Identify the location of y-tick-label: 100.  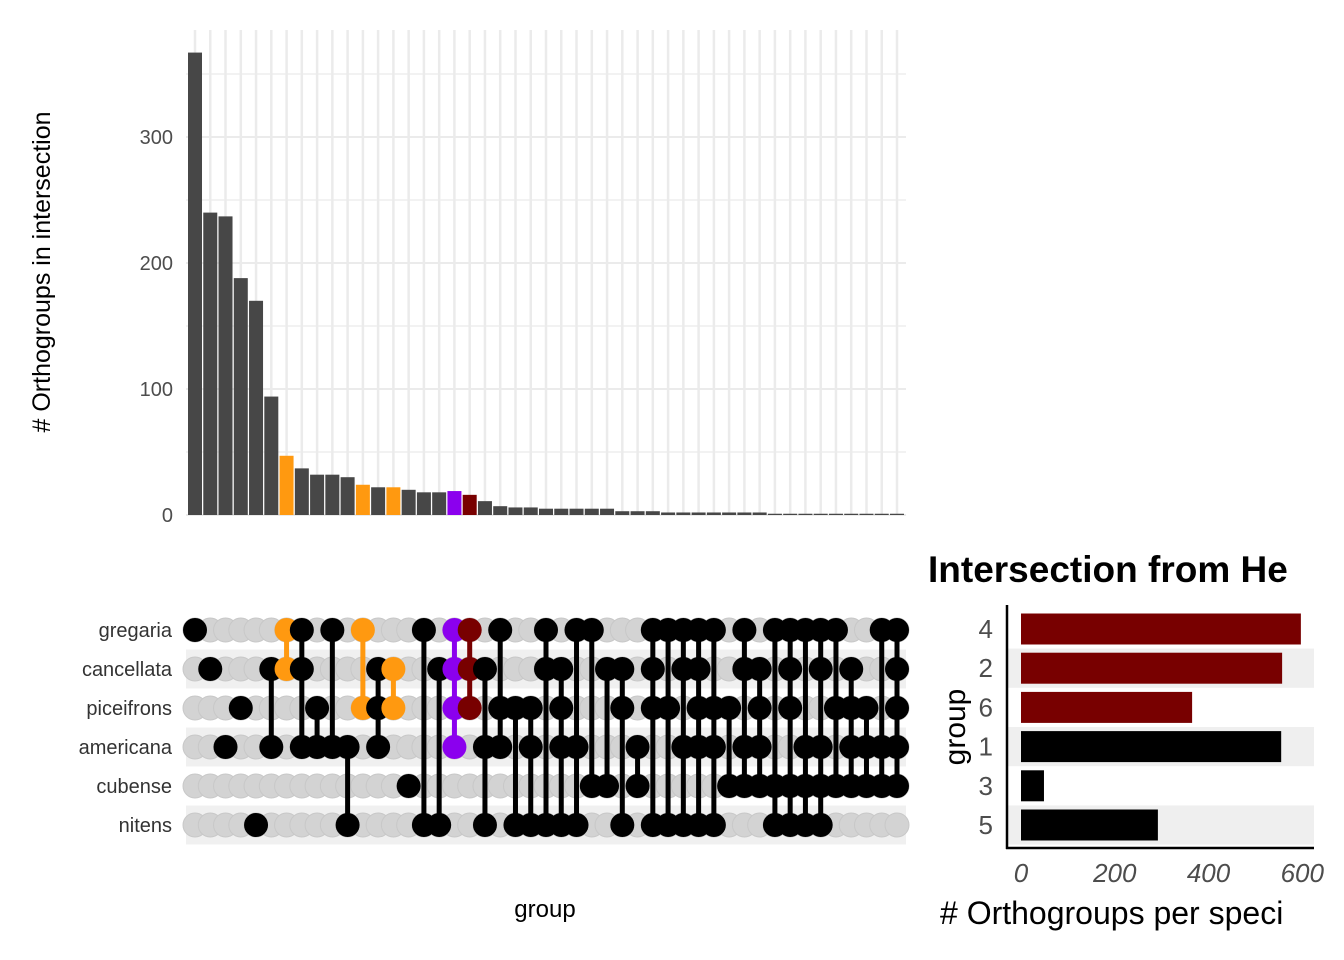
(156, 390).